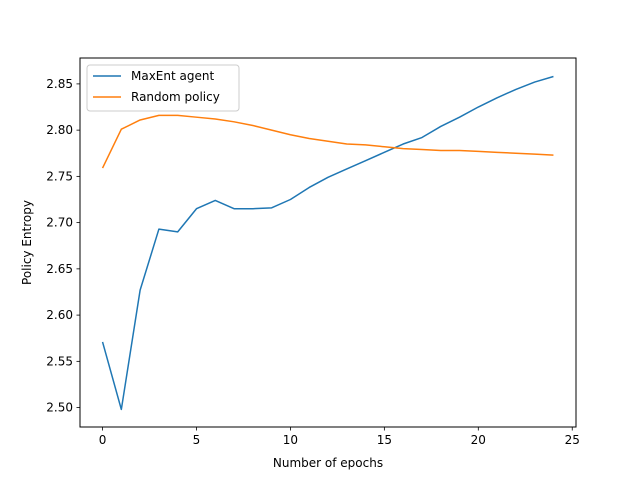 This screenshot has width=640, height=480. What do you see at coordinates (27, 242) in the screenshot?
I see `y-axis-label: Policy Entropy` at bounding box center [27, 242].